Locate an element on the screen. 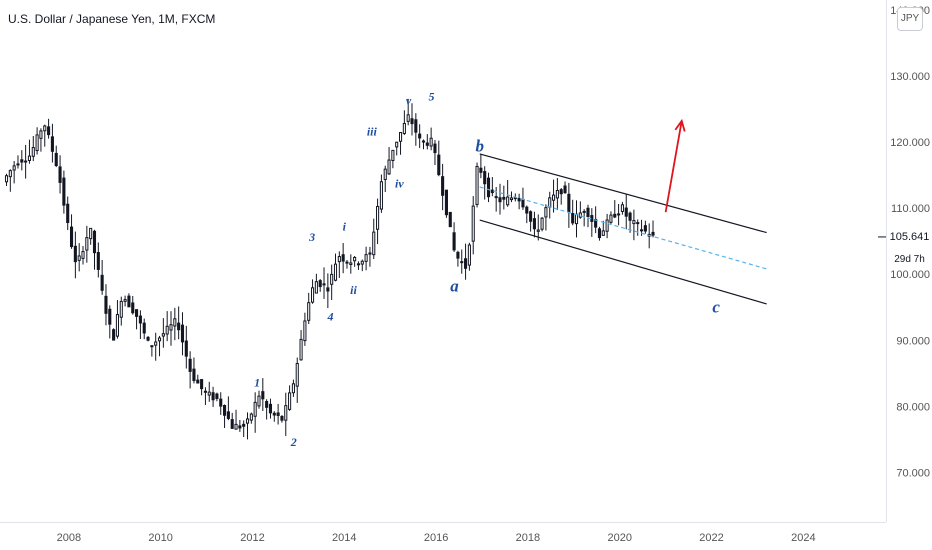  x-tick-label: 2014 is located at coordinates (344, 538).